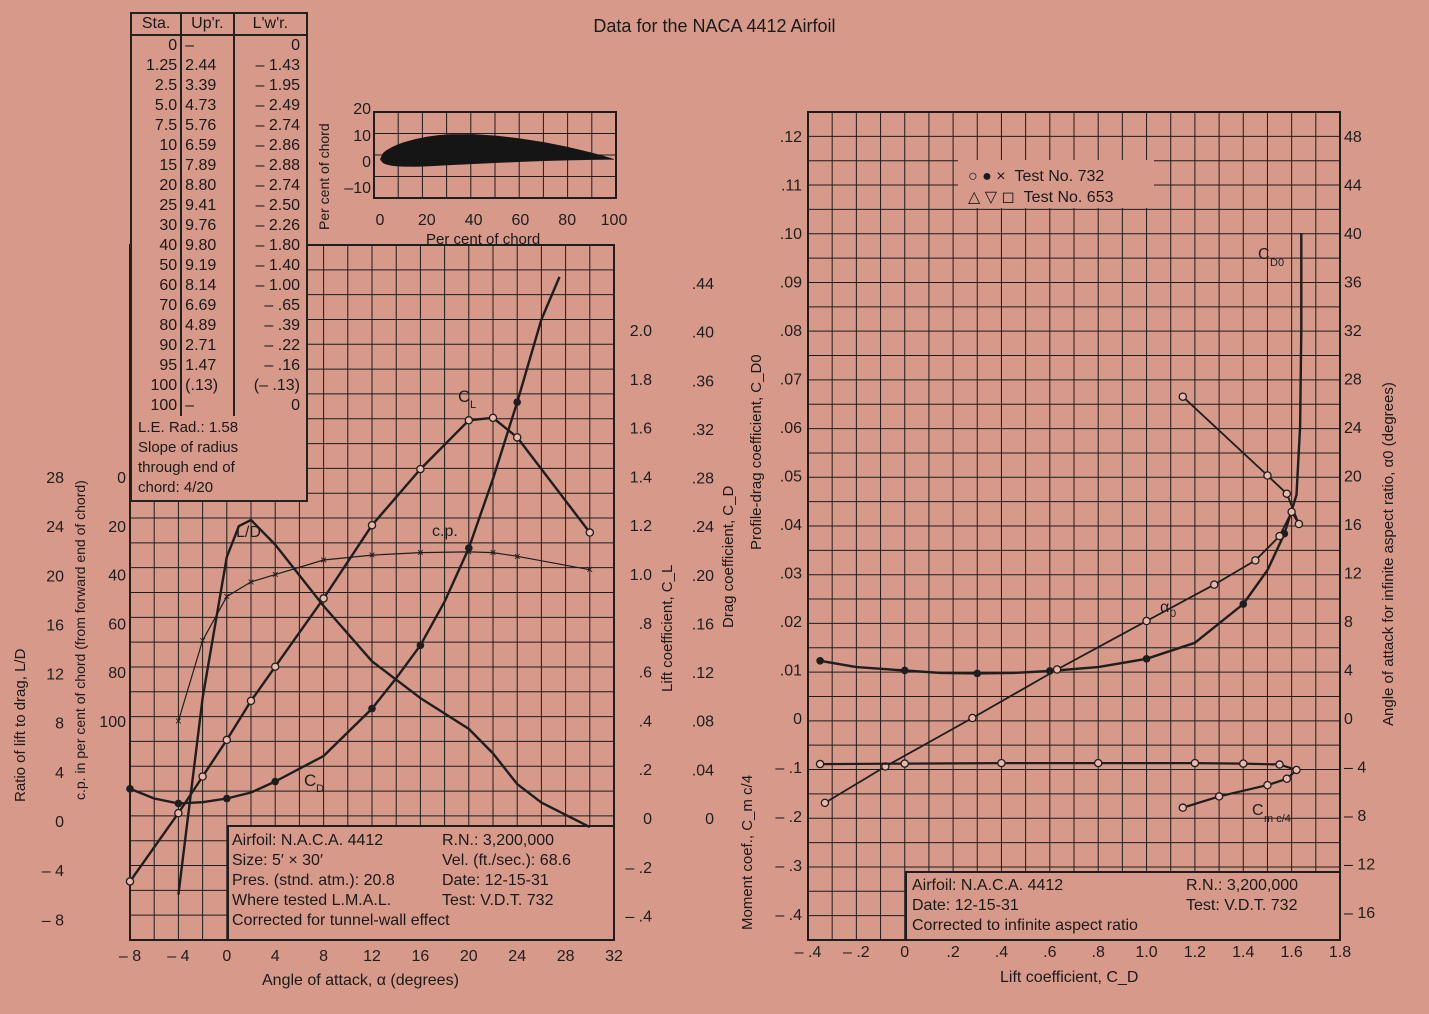  Describe the element at coordinates (219, 386) in the screenshot. I see `table-row: 100 (.13) (– .13)` at that location.